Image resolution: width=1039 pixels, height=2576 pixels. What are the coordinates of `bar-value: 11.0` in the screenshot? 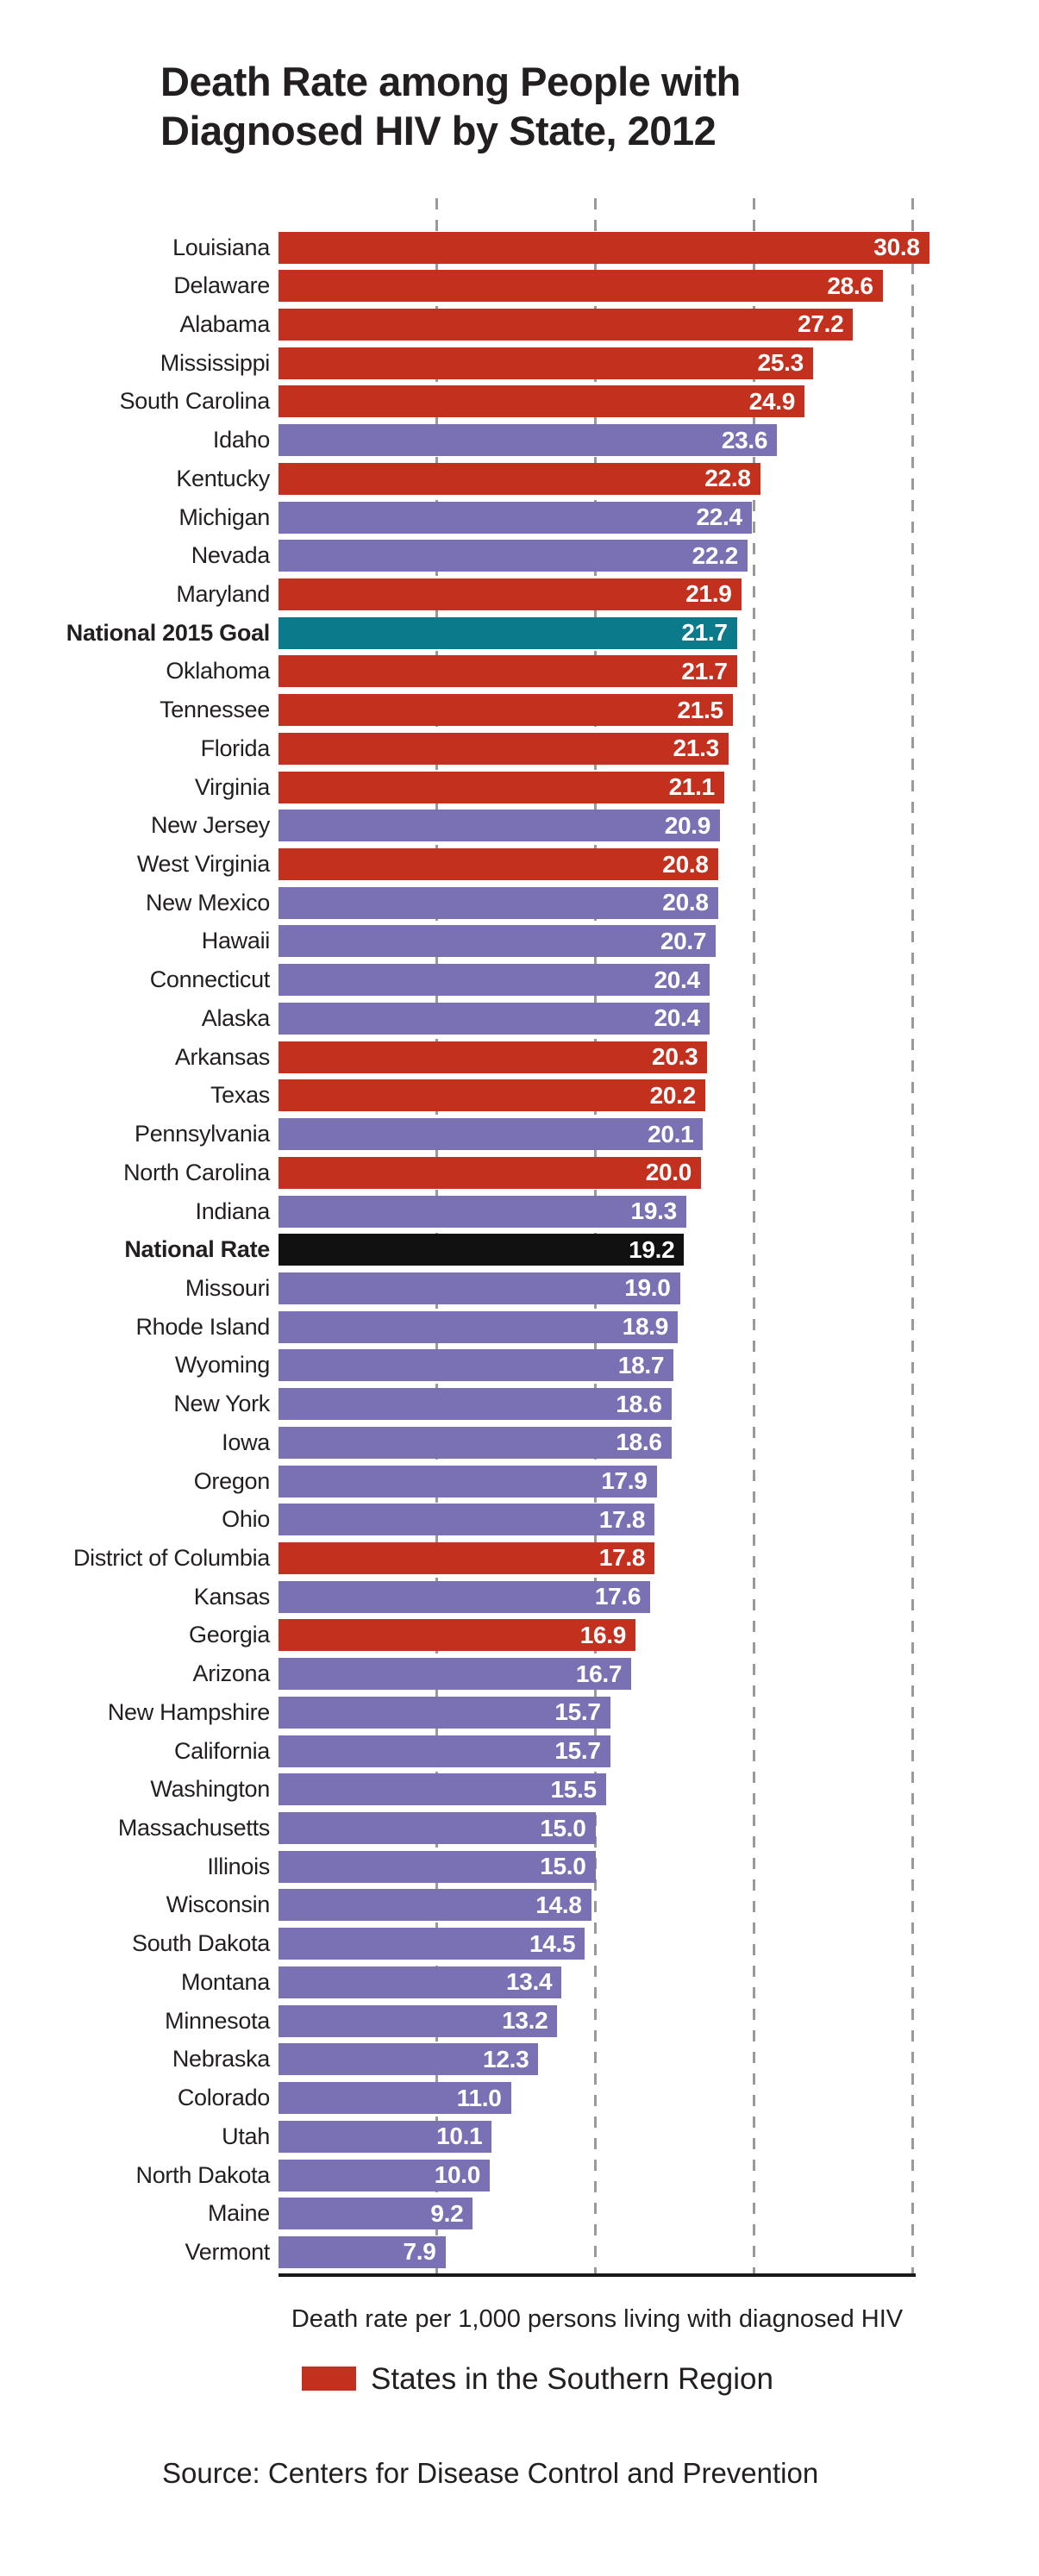 It's located at (479, 2097).